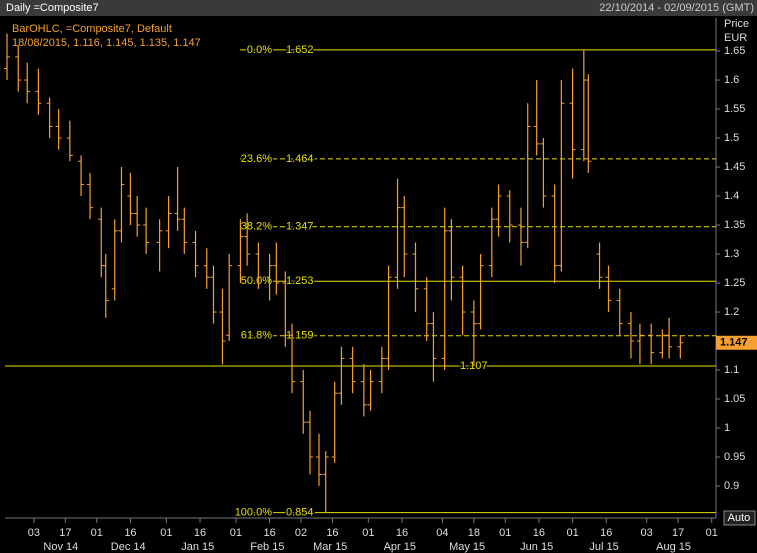 Image resolution: width=757 pixels, height=553 pixels. Describe the element at coordinates (727, 428) in the screenshot. I see `y-tick-label: 1` at that location.